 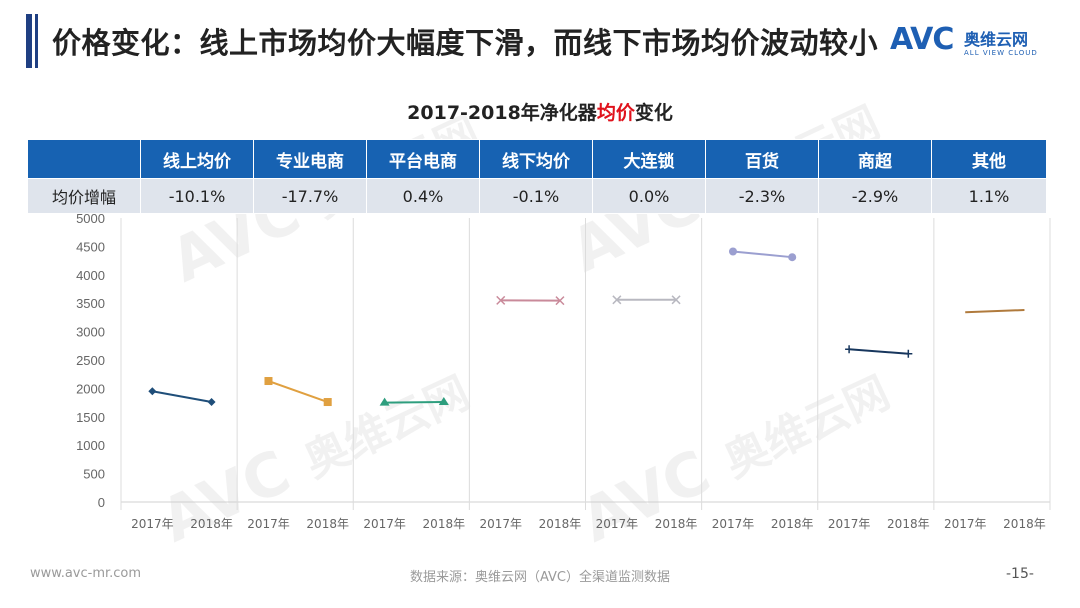 I want to click on title-accent-bar, so click(x=29, y=41).